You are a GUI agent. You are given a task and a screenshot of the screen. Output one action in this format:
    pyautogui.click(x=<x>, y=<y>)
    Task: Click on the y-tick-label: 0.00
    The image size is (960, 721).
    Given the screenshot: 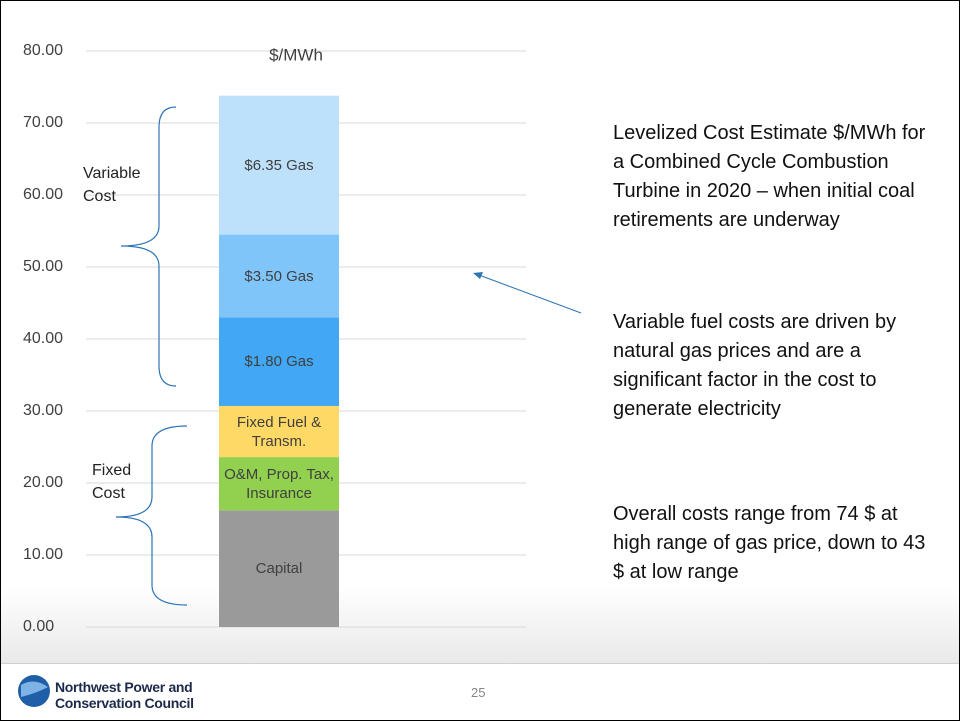 What is the action you would take?
    pyautogui.click(x=38, y=626)
    